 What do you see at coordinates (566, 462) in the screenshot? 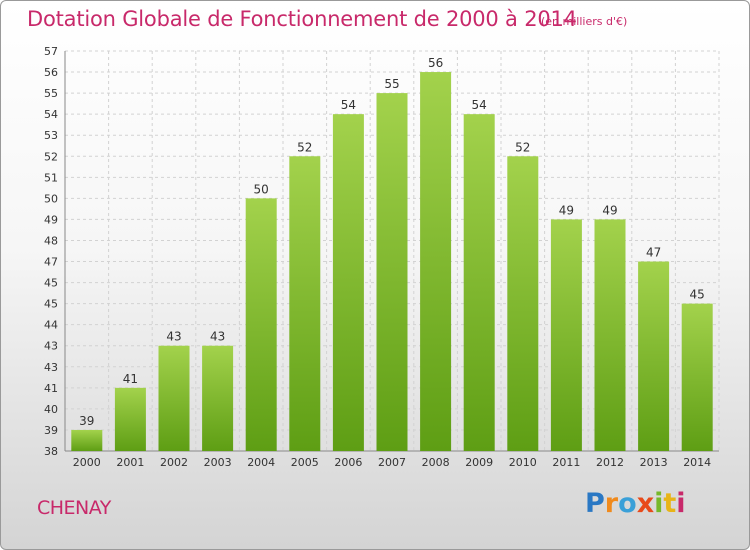
I see `x-tick-label: 2011` at bounding box center [566, 462].